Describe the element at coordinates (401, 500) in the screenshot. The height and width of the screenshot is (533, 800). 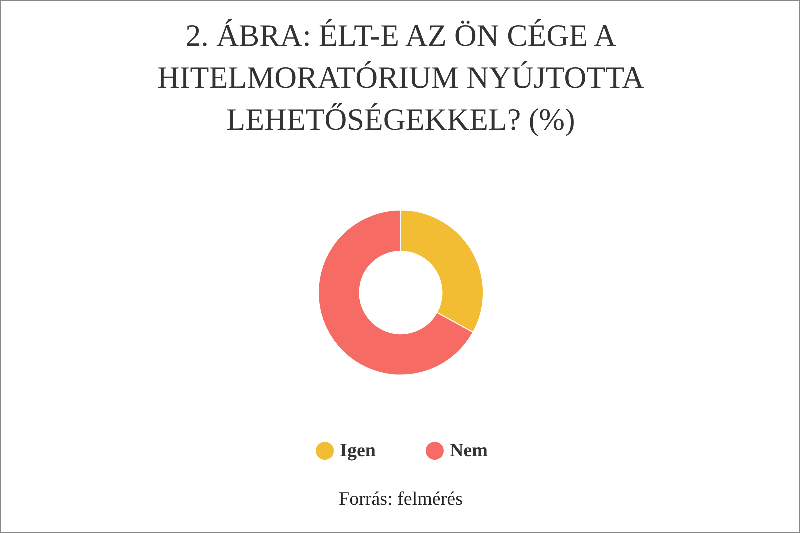
I see `text: Forrás: felmérés` at that location.